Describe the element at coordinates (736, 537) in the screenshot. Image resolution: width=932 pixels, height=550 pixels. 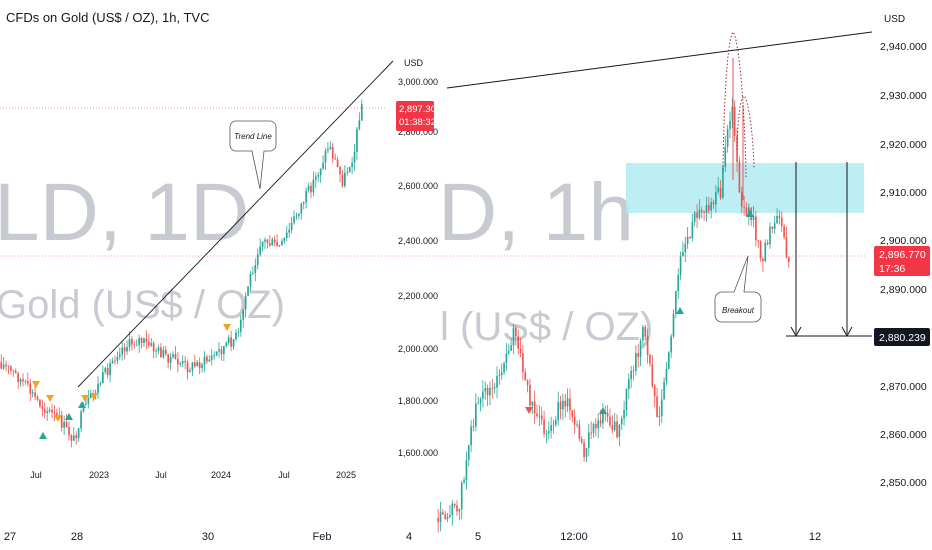
I see `hourly-x-tick: 11` at that location.